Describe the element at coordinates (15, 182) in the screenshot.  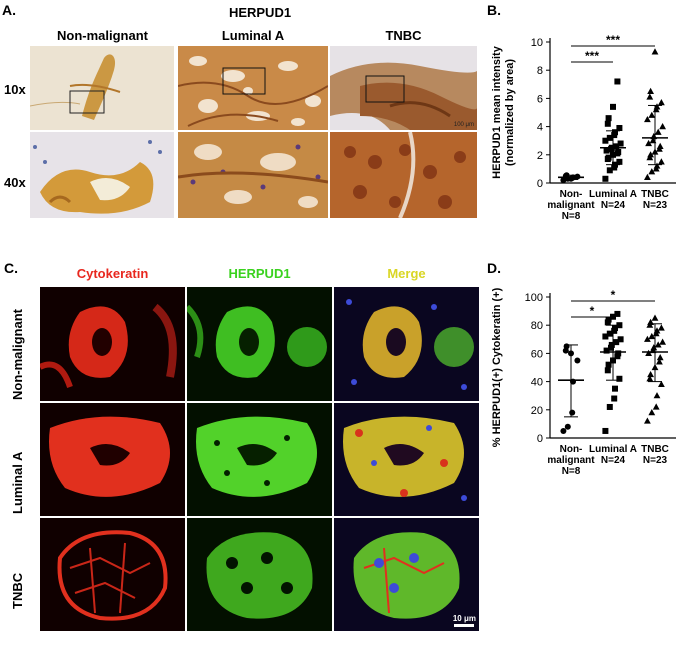
I see `panel-a-row-40x: 40x` at that location.